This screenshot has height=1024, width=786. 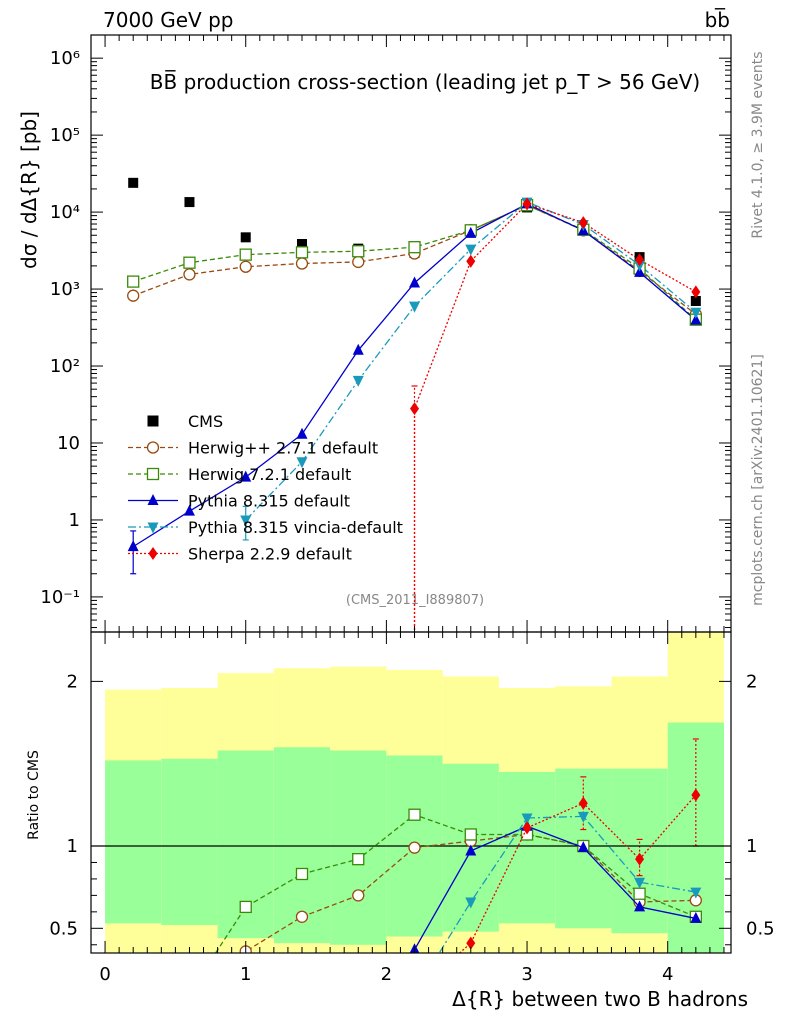 What do you see at coordinates (74, 520) in the screenshot?
I see `y-tick-label: 1` at bounding box center [74, 520].